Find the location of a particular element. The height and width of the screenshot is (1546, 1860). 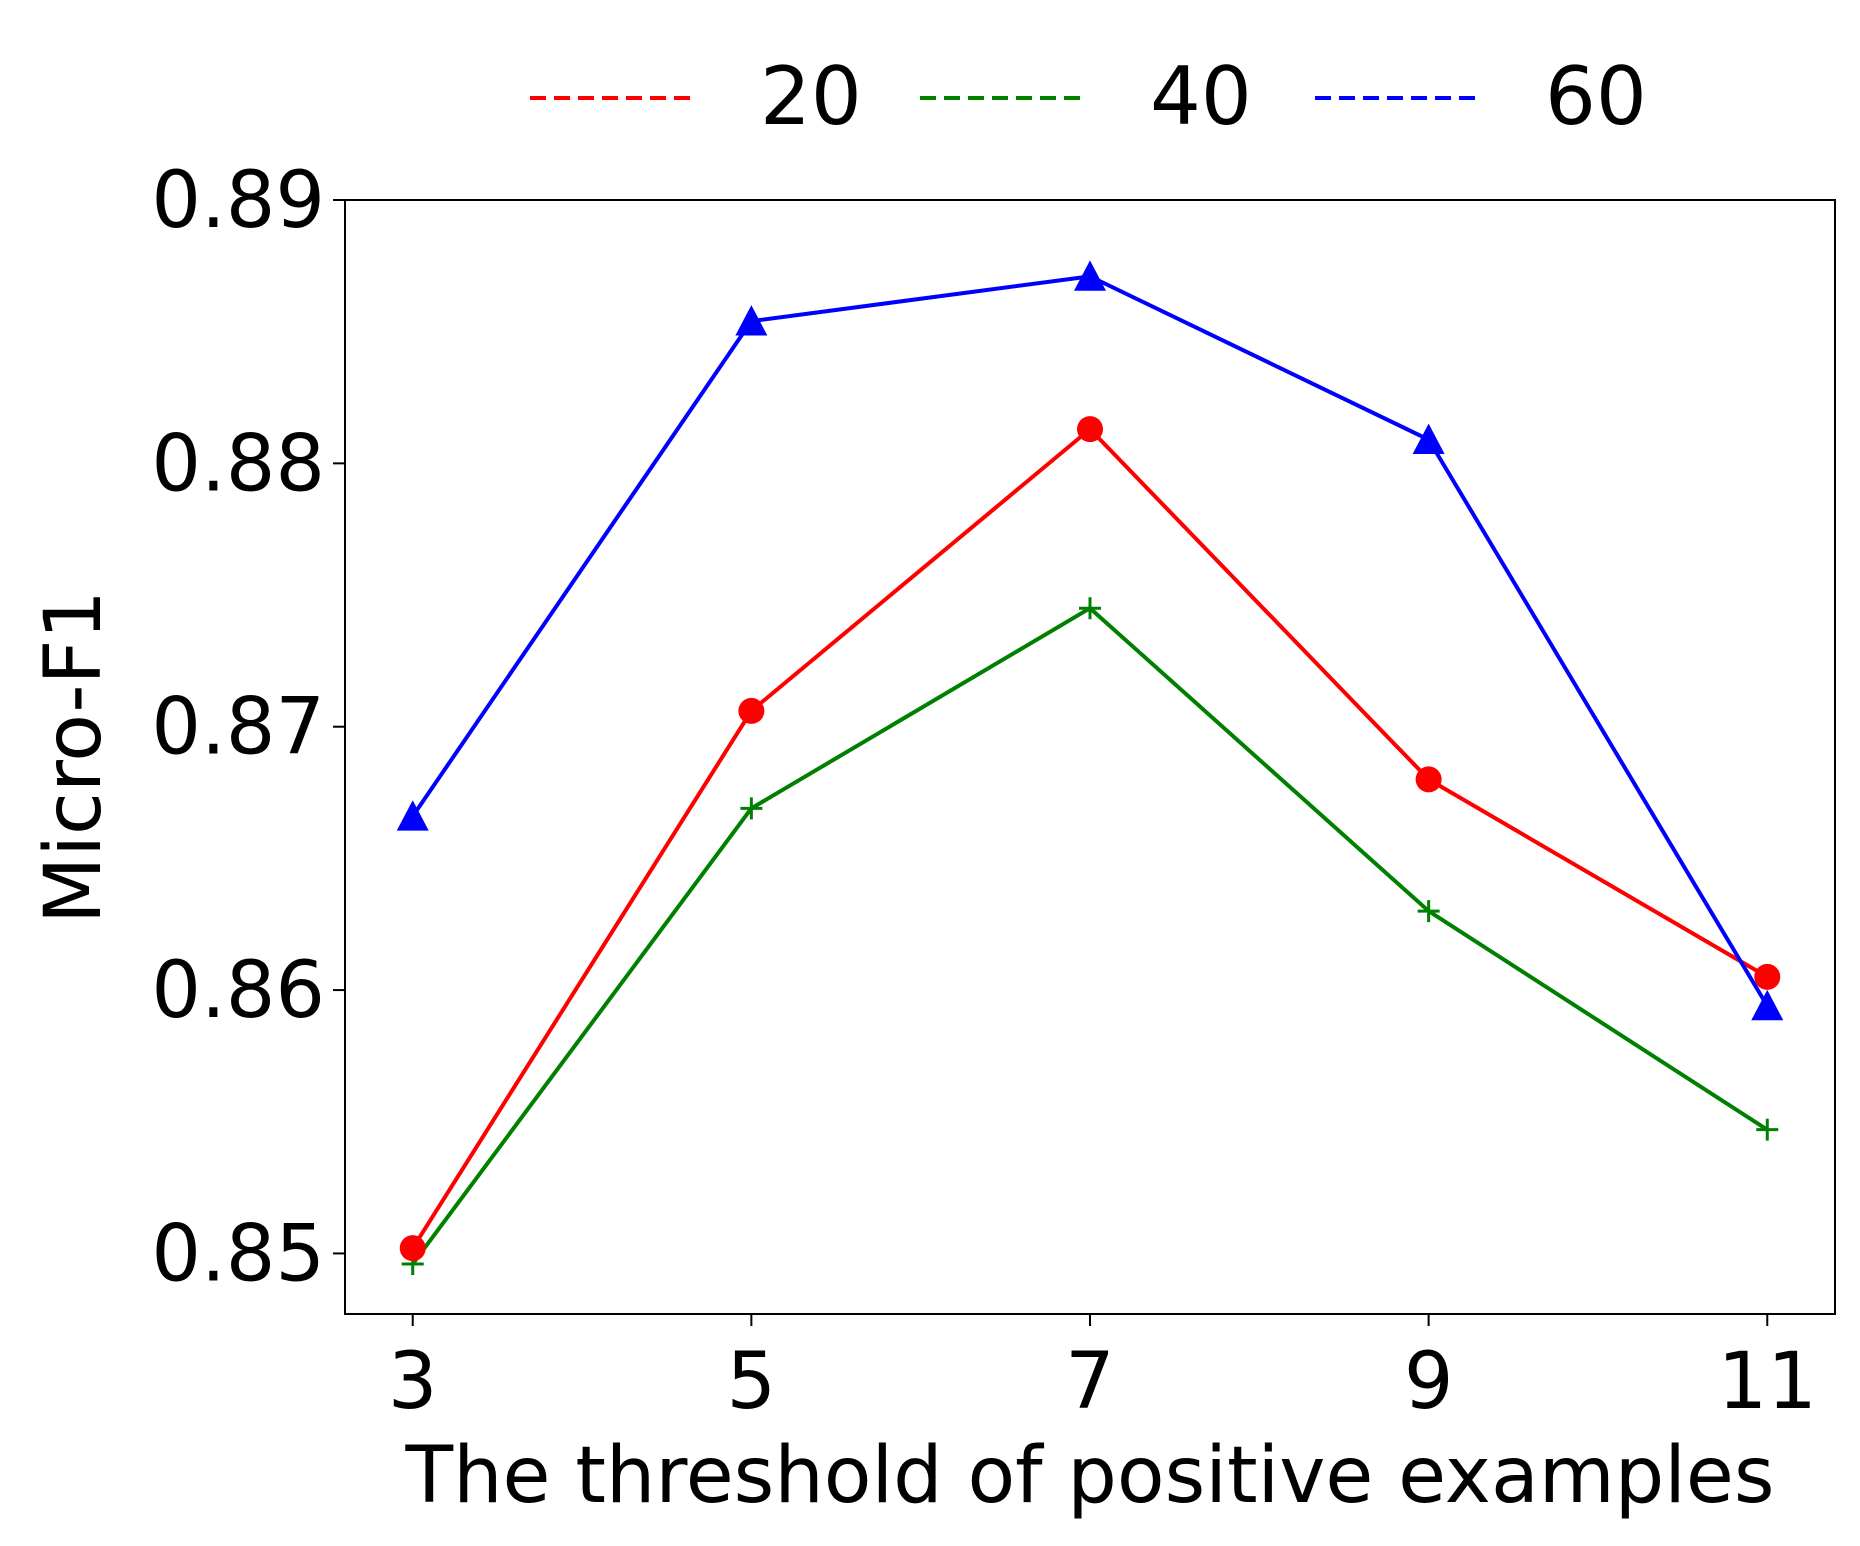

legend-label: 40 is located at coordinates (1201, 96).